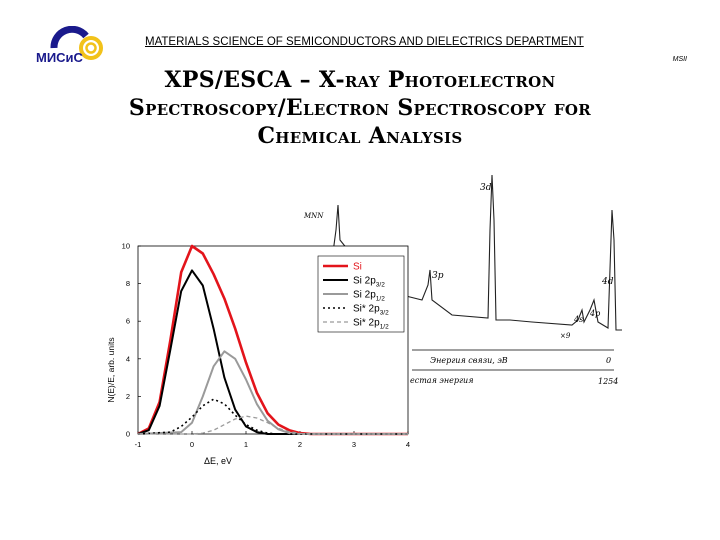 The height and width of the screenshot is (540, 720). What do you see at coordinates (360, 80) in the screenshot?
I see `title-line-1: XPS/ESCA – X-ray Photoelectron` at bounding box center [360, 80].